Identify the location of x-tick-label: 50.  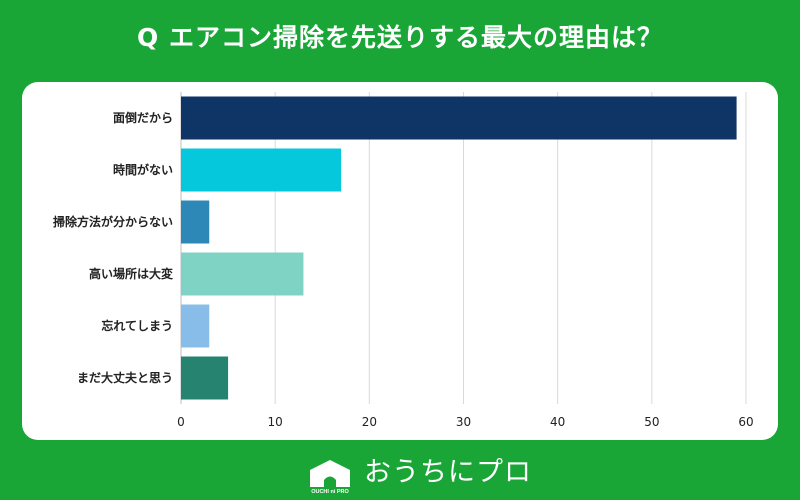
(651, 422).